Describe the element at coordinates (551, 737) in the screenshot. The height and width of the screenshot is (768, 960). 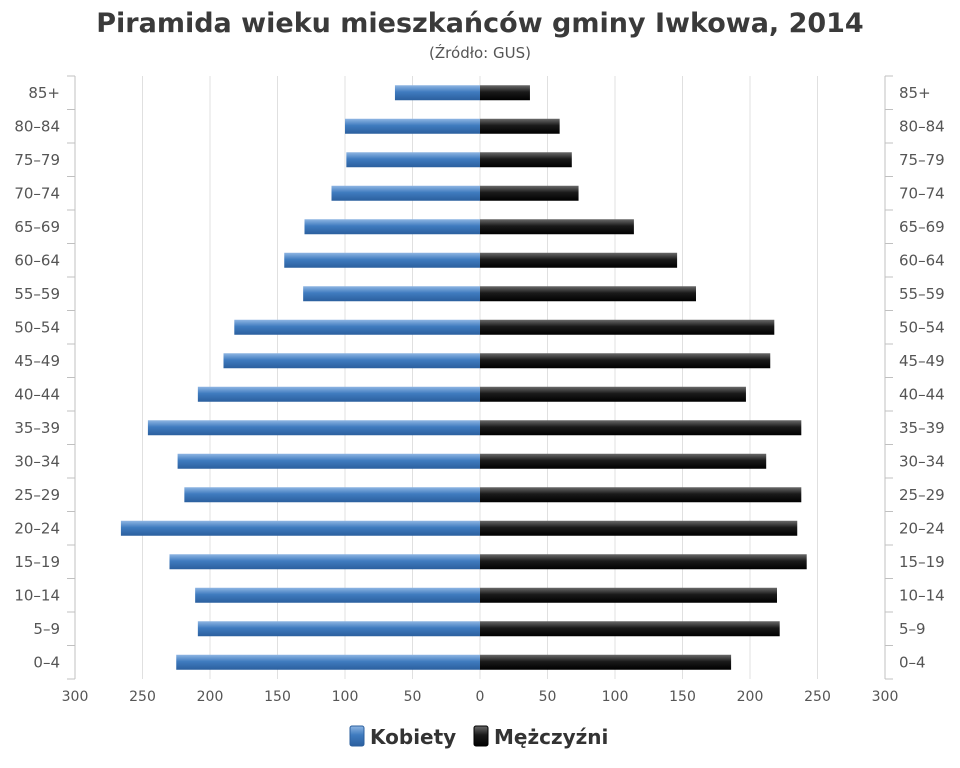
I see `legend-label-mezczyzni: Mężczyźni` at that location.